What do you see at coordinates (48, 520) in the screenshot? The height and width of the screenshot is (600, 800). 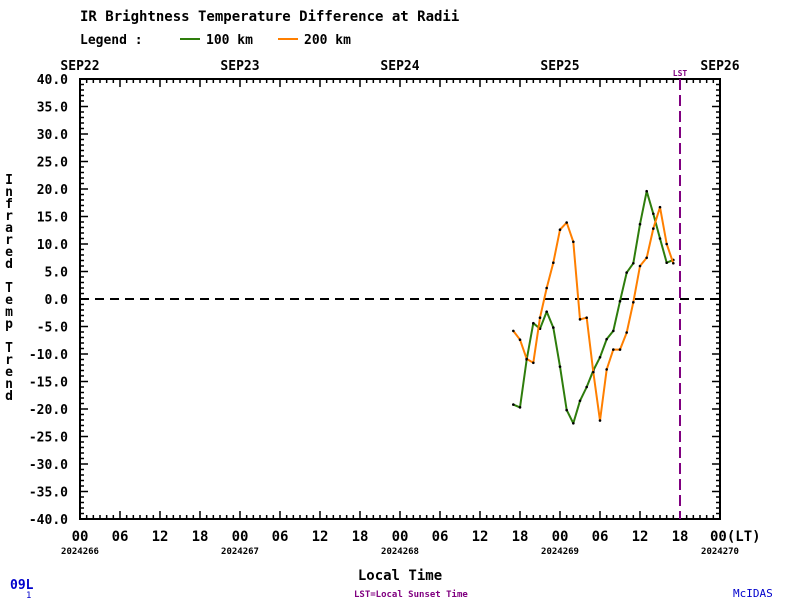 I see `y-tick-label: -40.0` at bounding box center [48, 520].